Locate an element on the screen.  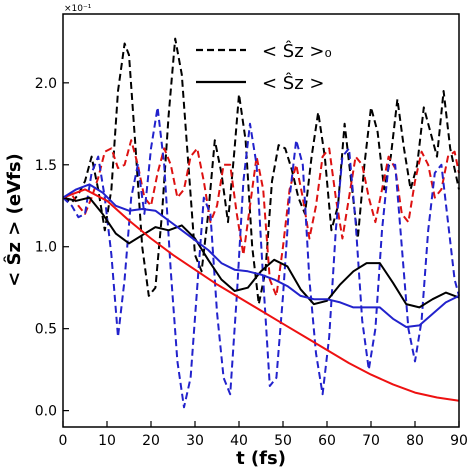
x-tick-label-8: 80 is located at coordinates (415, 441).